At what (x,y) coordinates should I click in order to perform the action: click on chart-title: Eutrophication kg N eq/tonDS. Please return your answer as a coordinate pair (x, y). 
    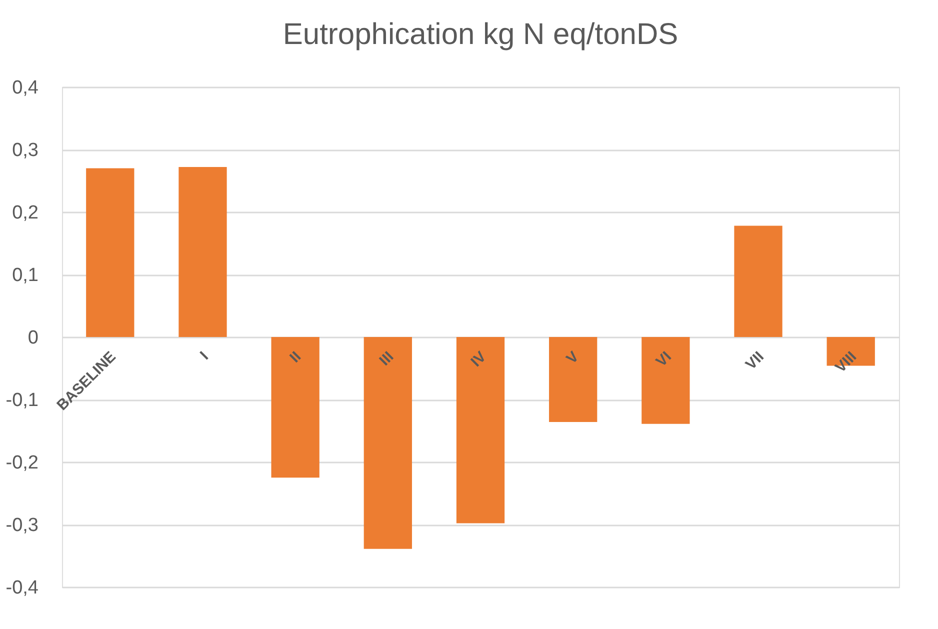
    Looking at the image, I should click on (480, 34).